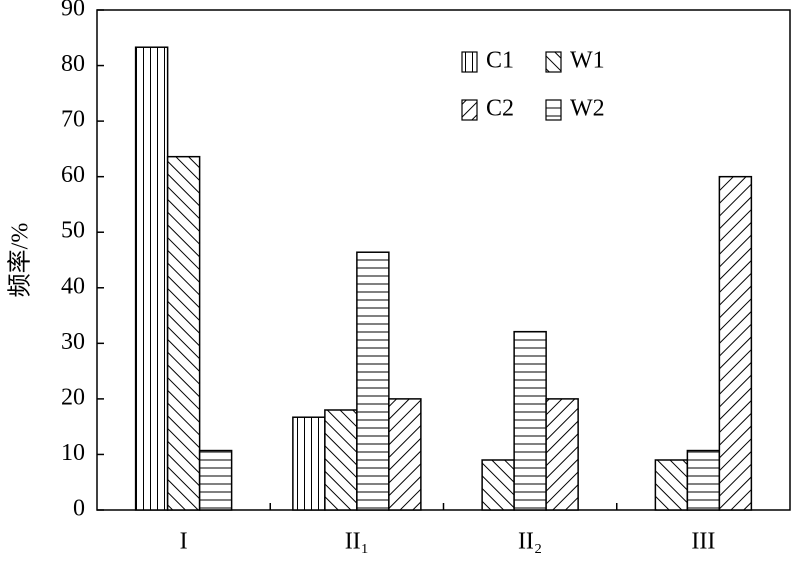 The image size is (800, 561). Describe the element at coordinates (73, 397) in the screenshot. I see `y-tick-label: 20` at that location.